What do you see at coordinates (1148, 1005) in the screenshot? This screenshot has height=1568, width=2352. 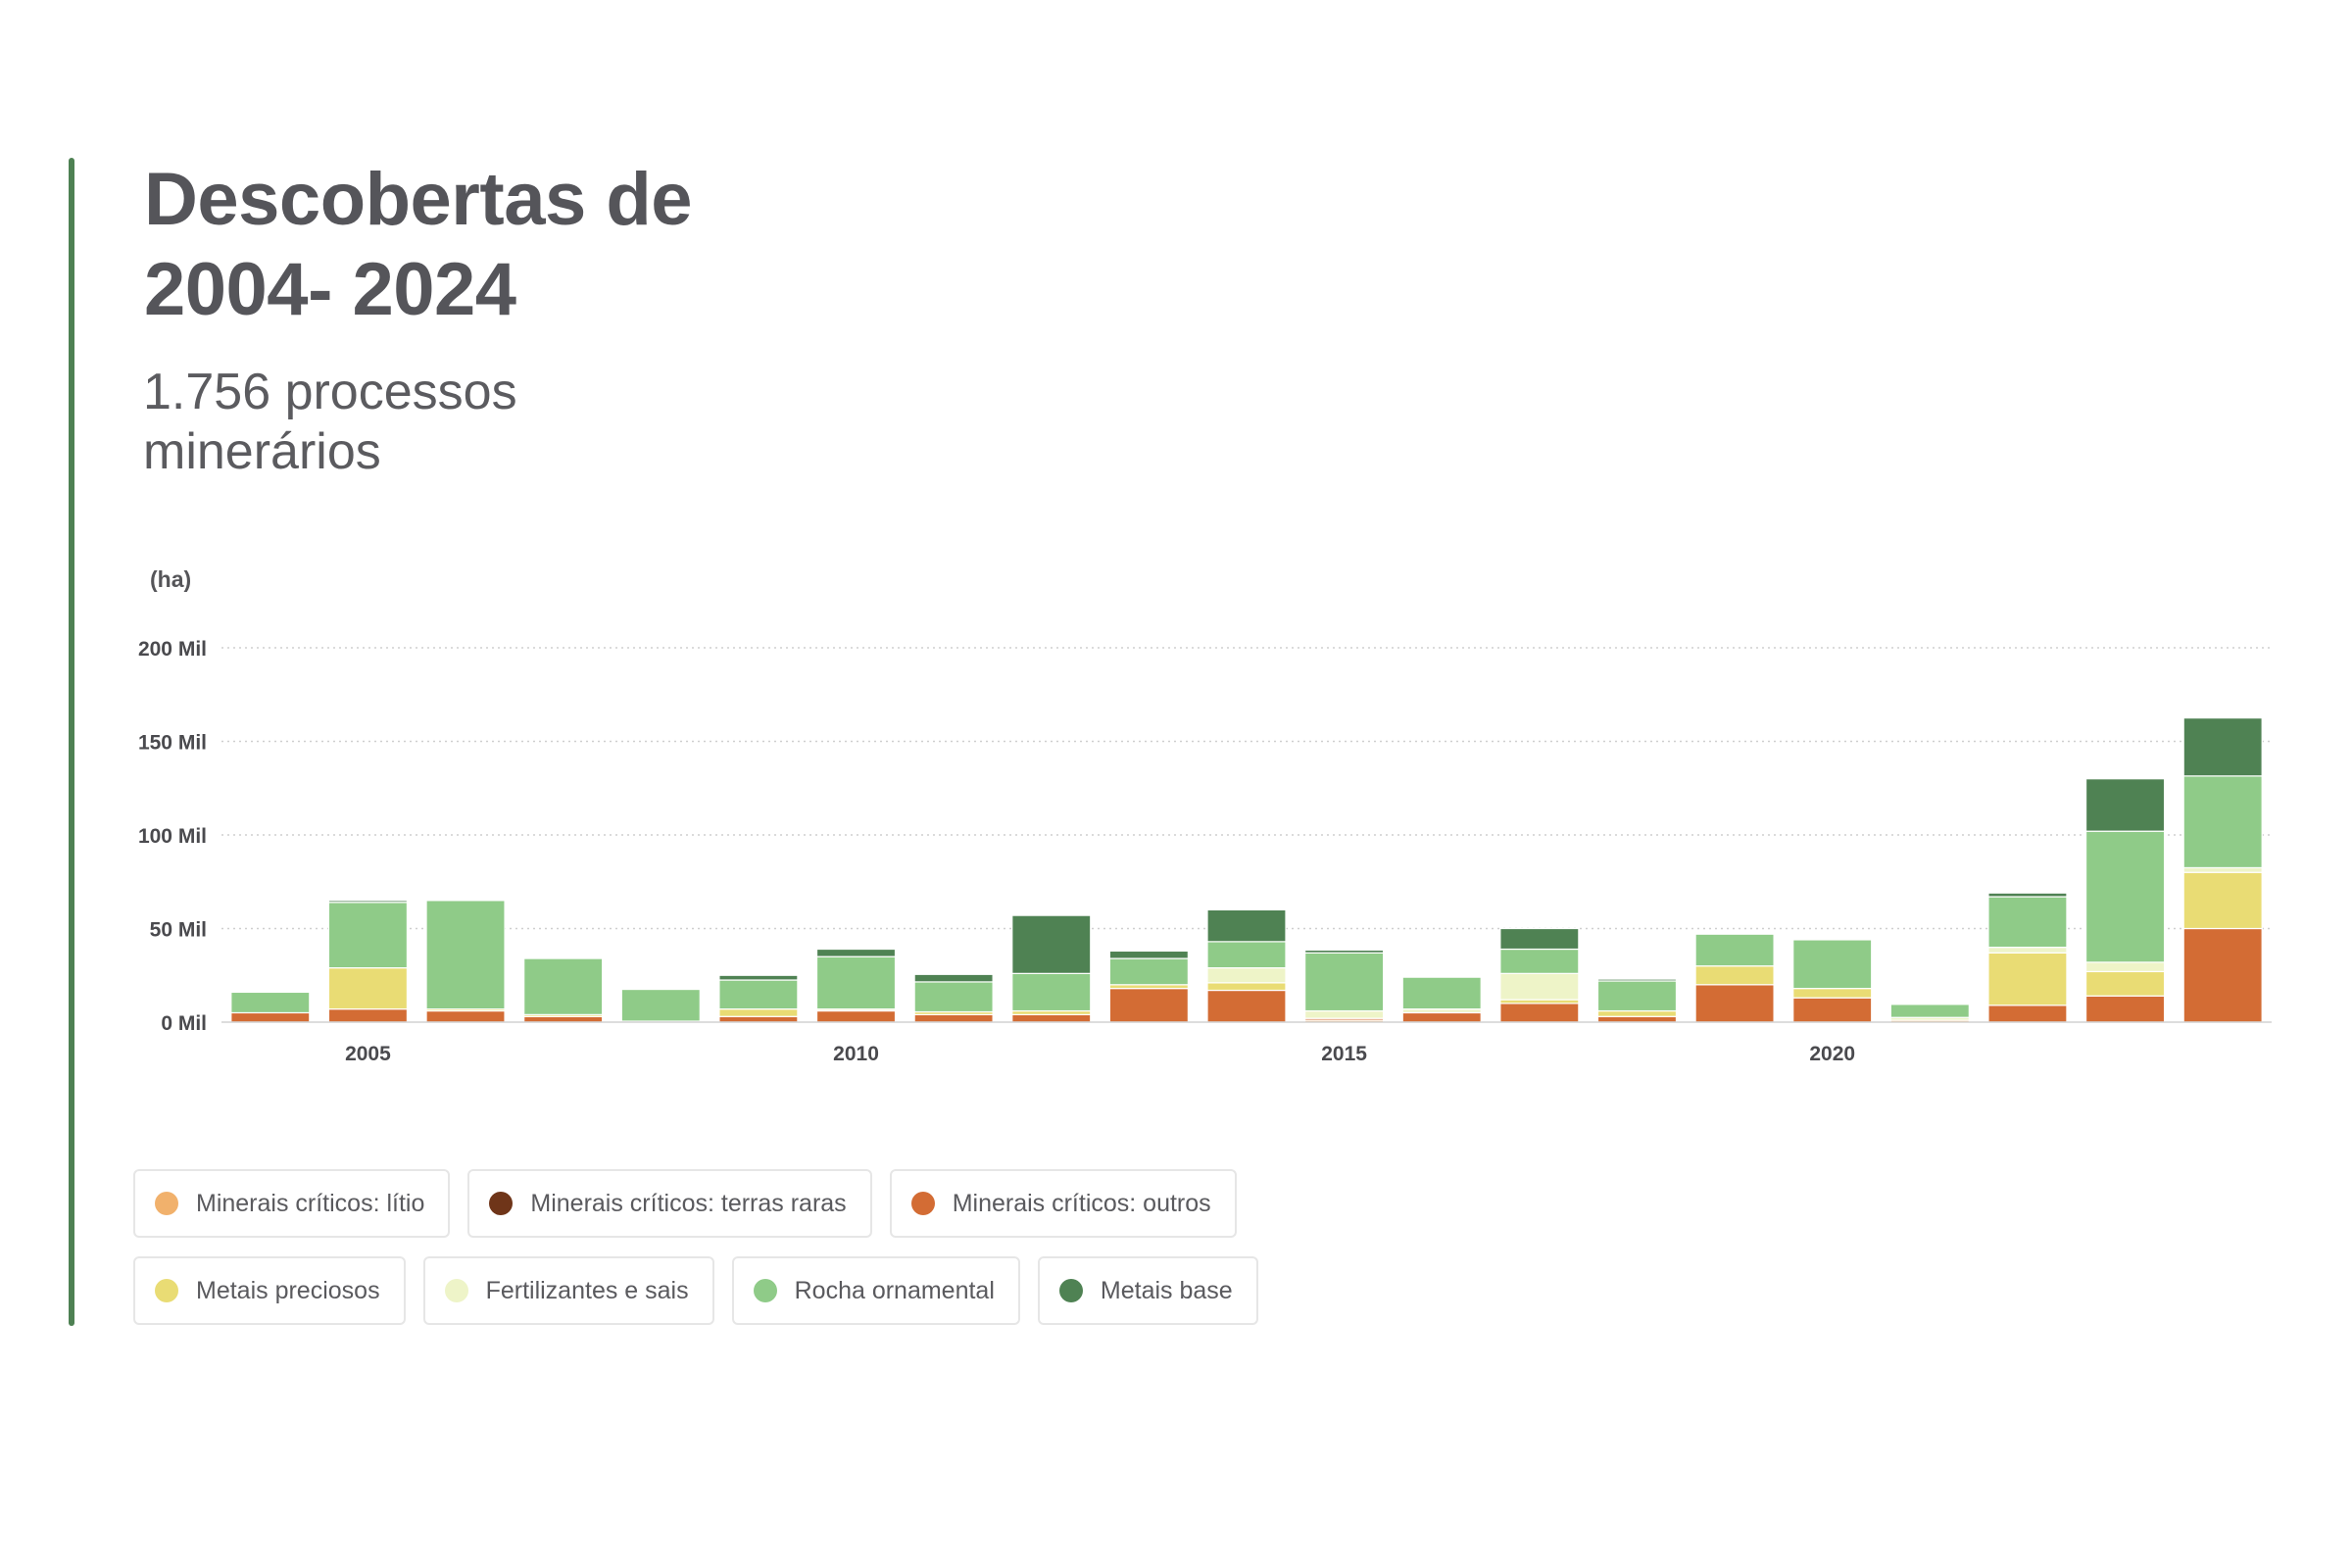 I see `bar-segment-2013-minerais-criticos-outros` at bounding box center [1148, 1005].